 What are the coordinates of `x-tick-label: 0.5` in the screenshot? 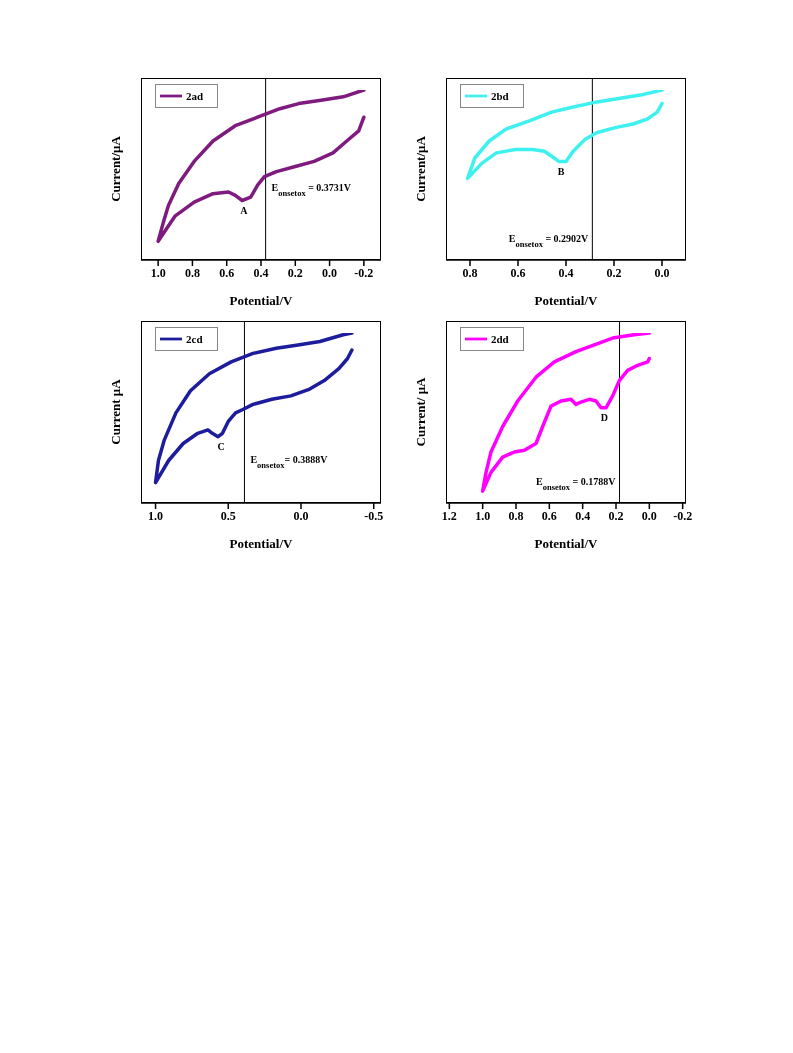 It's located at (228, 515).